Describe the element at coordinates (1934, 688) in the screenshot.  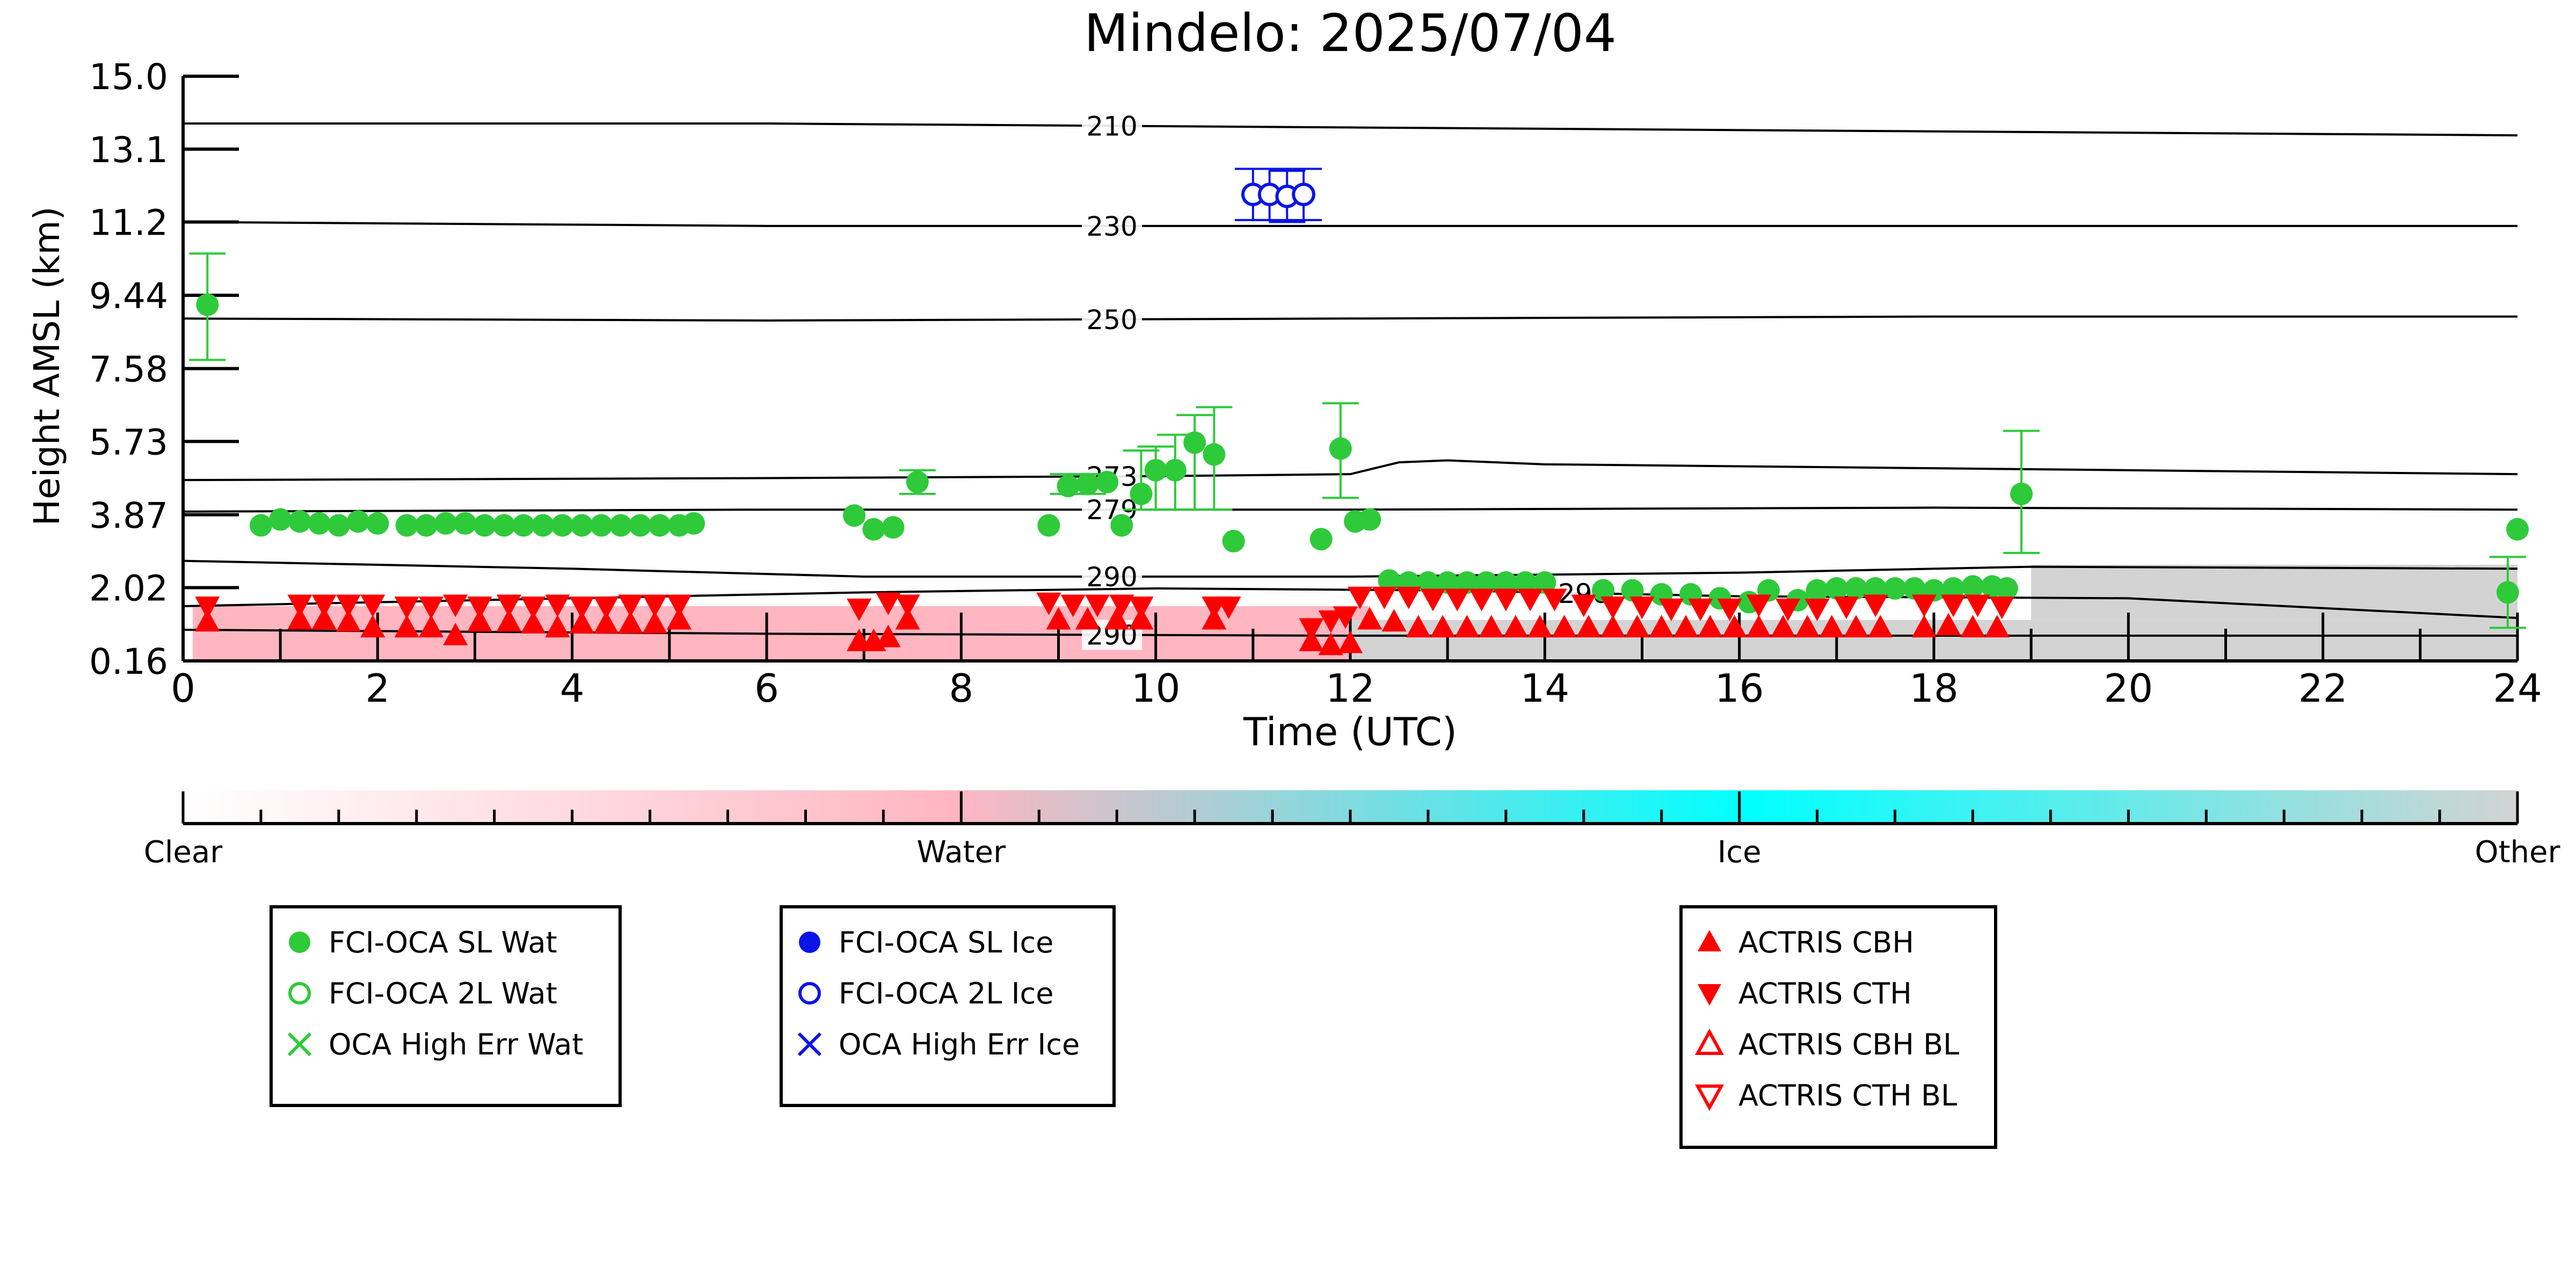
I see `x-tick-label: 18` at that location.